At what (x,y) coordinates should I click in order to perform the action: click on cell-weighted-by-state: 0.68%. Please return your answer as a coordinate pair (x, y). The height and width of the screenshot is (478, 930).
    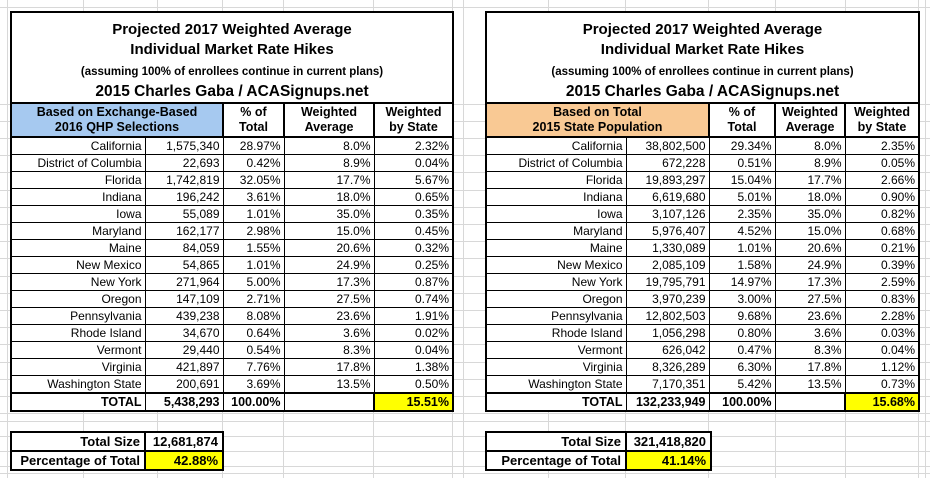
    Looking at the image, I should click on (882, 231).